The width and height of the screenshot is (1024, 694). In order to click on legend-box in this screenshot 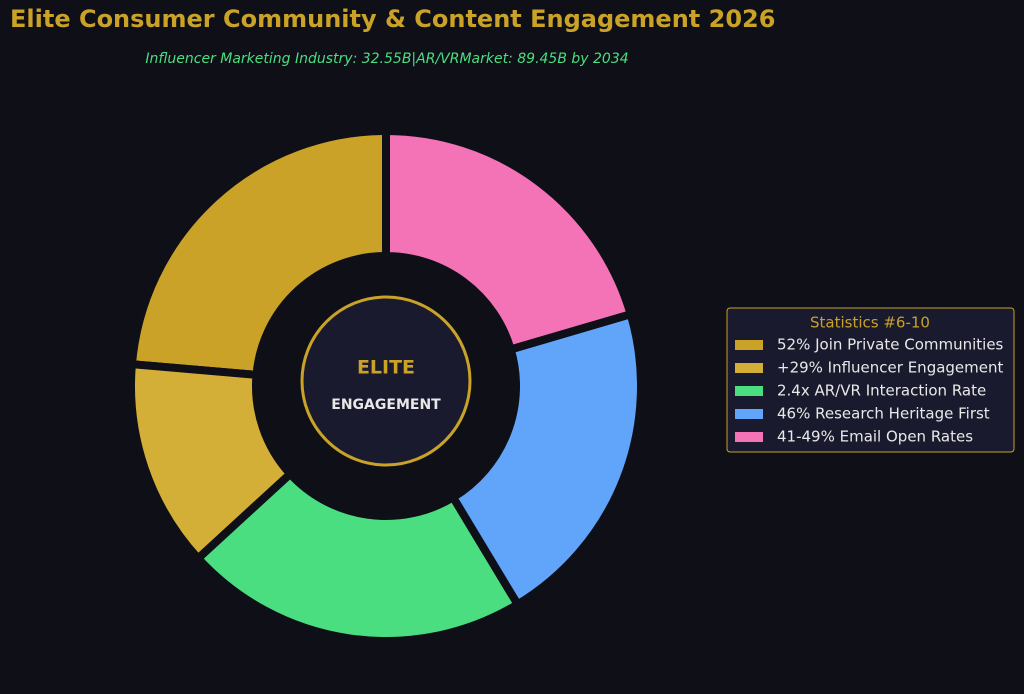, I will do `click(870, 380)`.